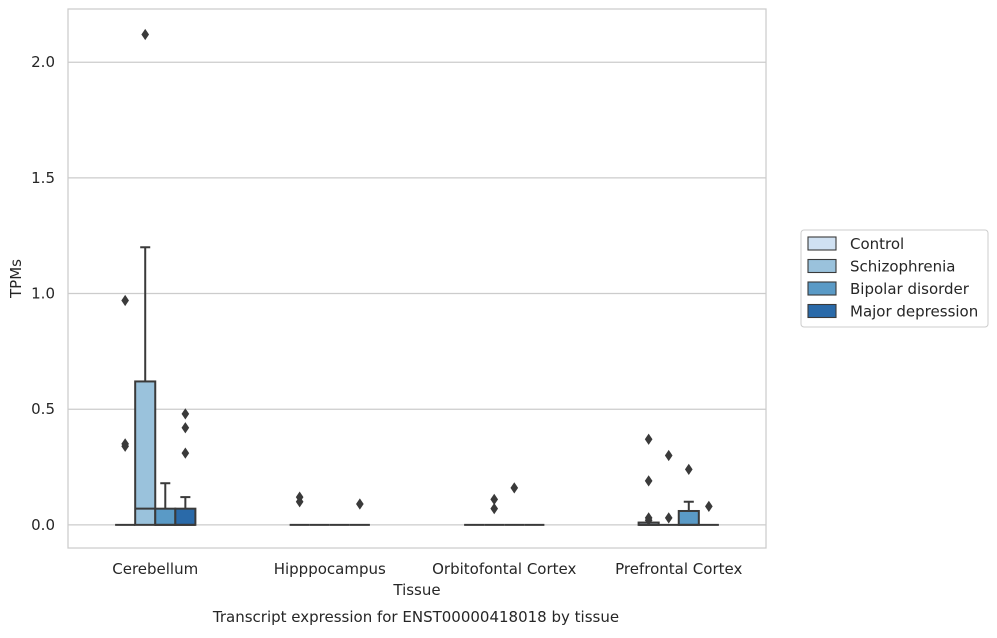  I want to click on y-tick-label: 0.0, so click(43, 525).